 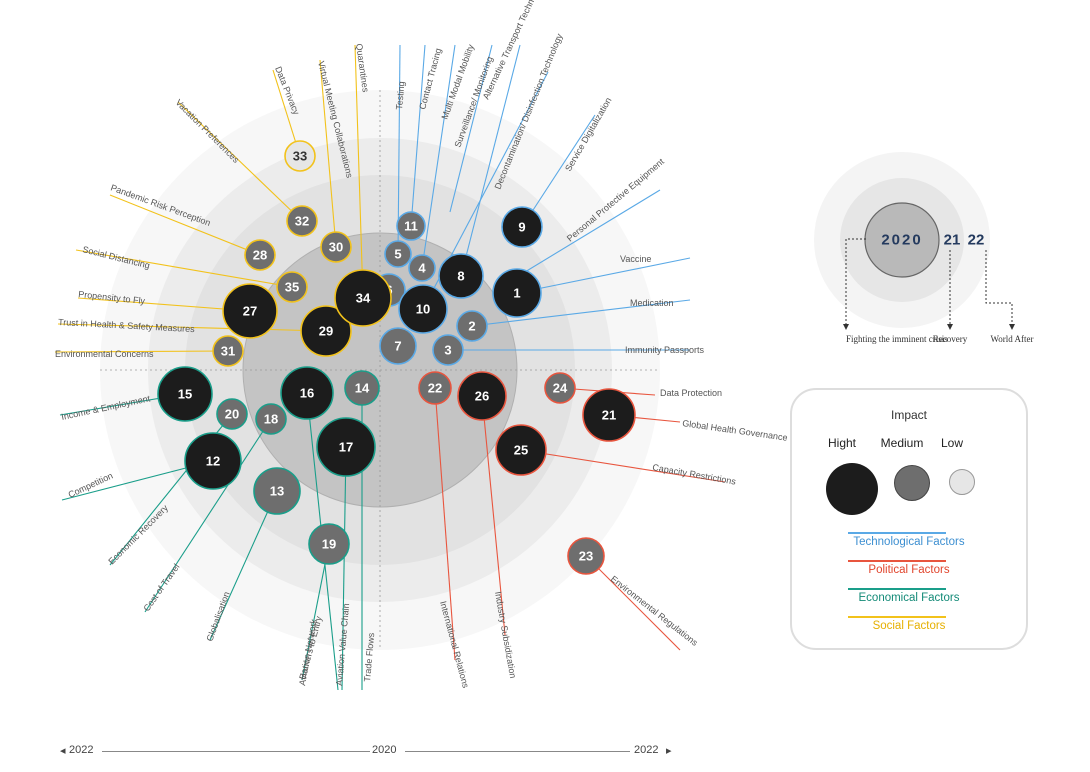 I want to click on factor-label-3: Immunity Passports, so click(x=665, y=350).